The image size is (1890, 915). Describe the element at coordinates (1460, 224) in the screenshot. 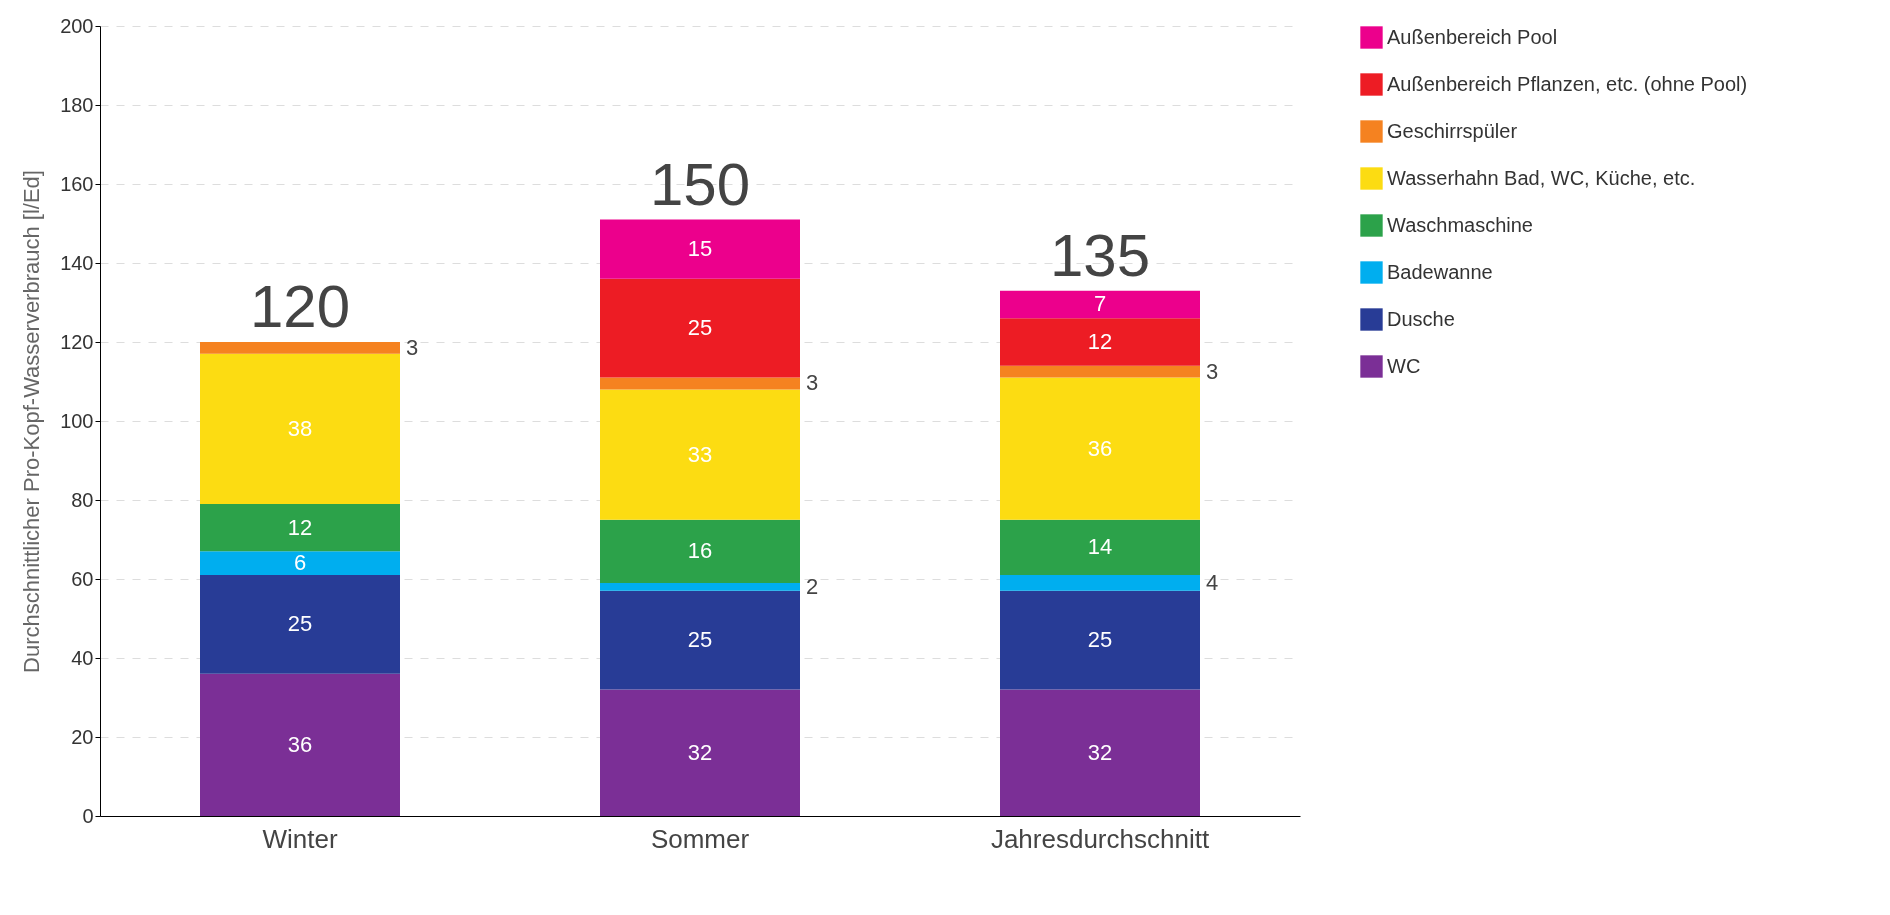

I see `legend-label: Waschmaschine` at that location.